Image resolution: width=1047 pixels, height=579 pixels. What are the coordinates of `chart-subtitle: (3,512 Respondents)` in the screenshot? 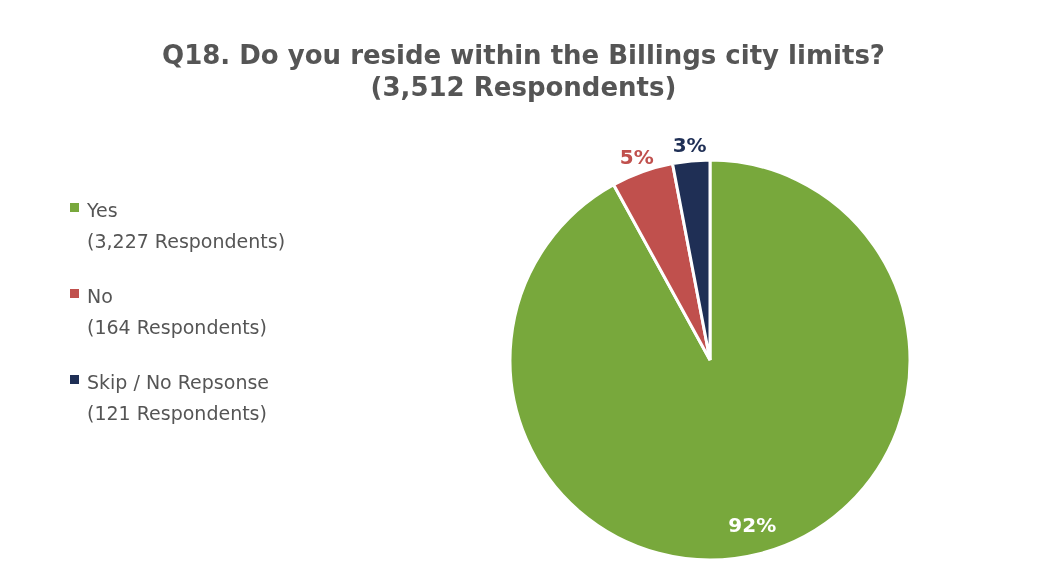 It's located at (523, 87).